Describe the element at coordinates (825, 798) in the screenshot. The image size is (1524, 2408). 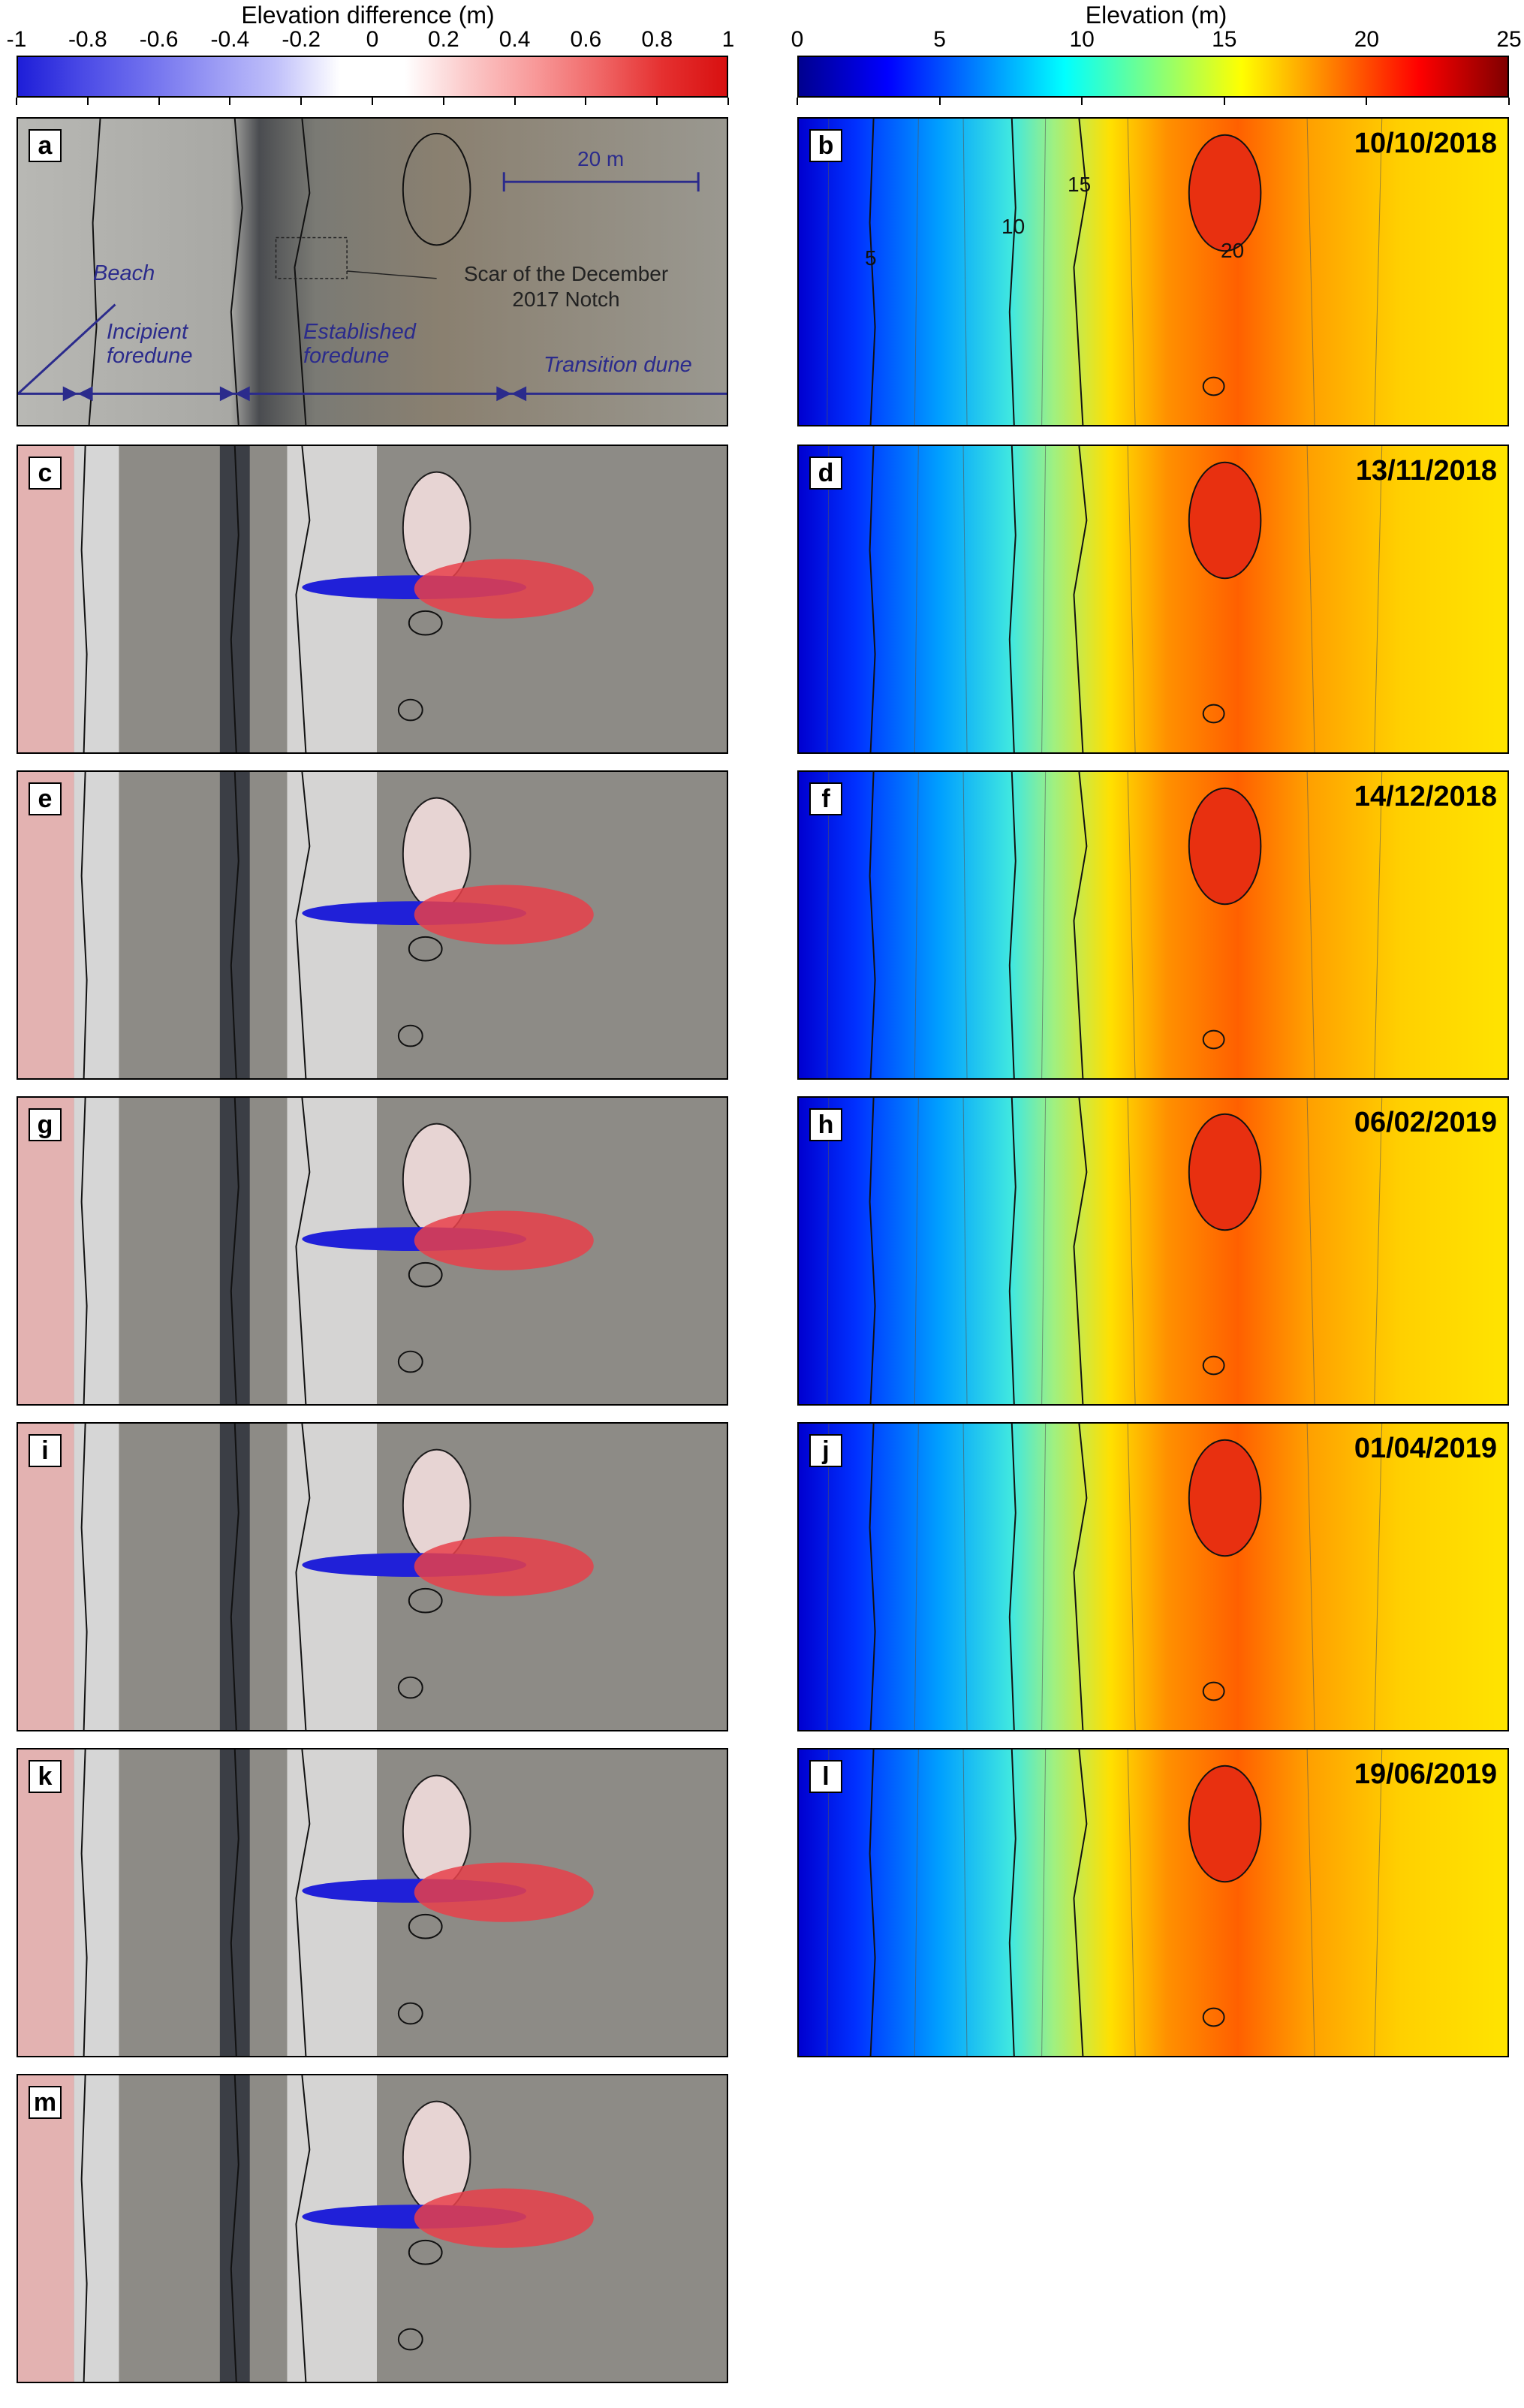
I see `panel-label: f` at that location.